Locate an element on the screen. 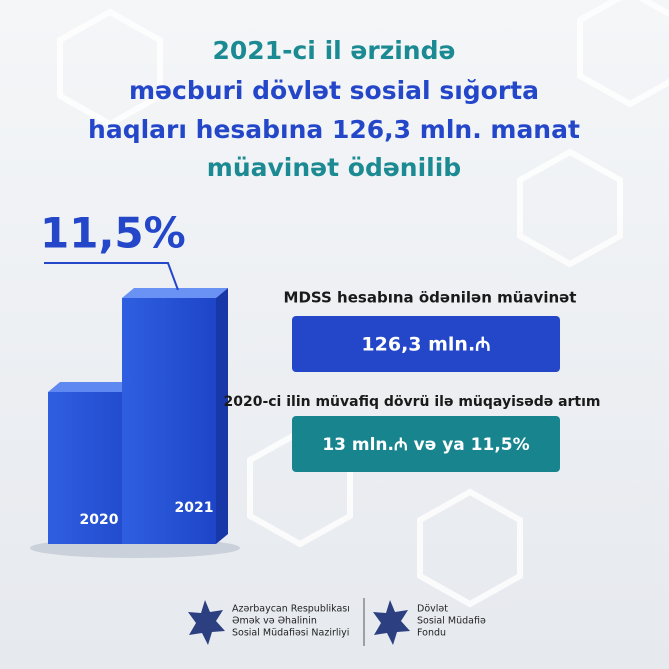  pointer-line is located at coordinates (111, 276).